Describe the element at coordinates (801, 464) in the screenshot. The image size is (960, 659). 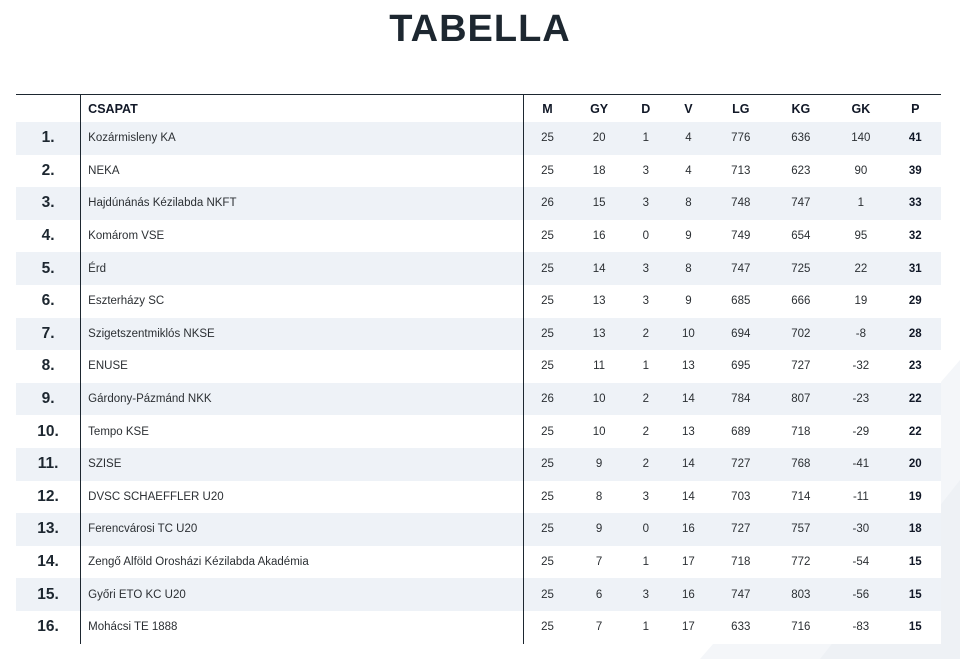
I see `goals-conceded-cell: 768` at that location.